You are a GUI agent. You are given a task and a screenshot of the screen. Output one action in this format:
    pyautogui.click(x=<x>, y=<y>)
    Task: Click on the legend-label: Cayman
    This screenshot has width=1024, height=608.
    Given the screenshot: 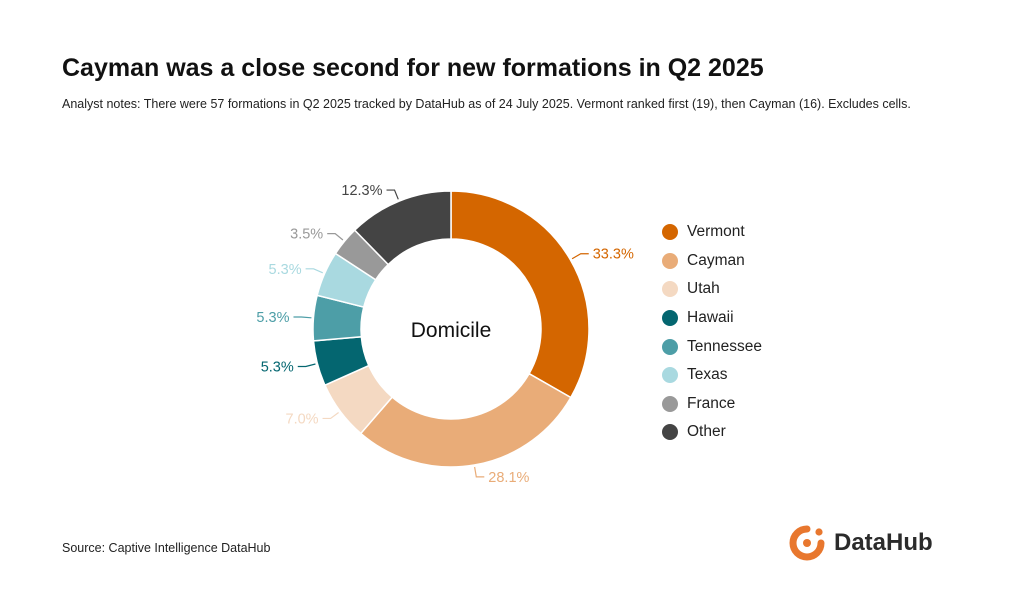 What is the action you would take?
    pyautogui.click(x=716, y=260)
    